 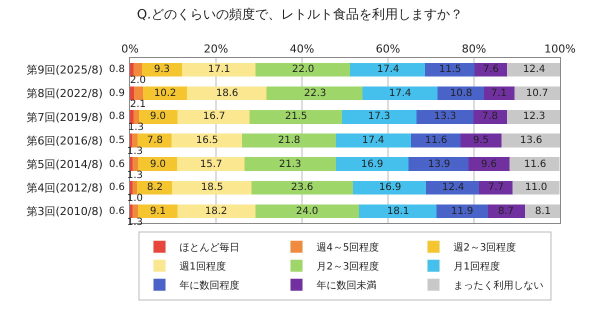 What do you see at coordinates (64, 117) in the screenshot?
I see `y-tick-label: 第7回(2019/8)` at bounding box center [64, 117].